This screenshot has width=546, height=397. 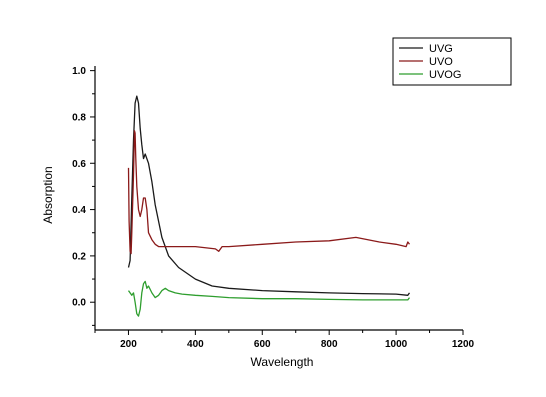 I want to click on y-axis-title: Absorption, so click(x=48, y=194).